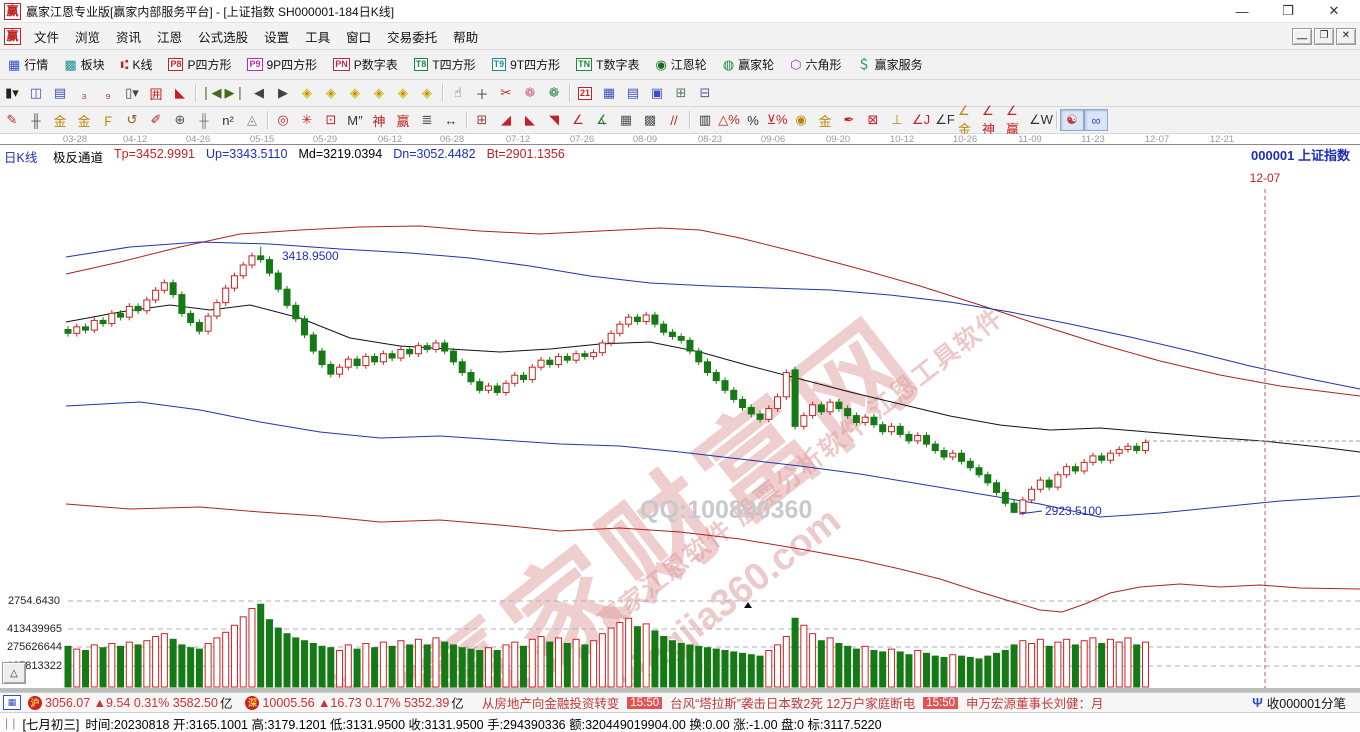 This screenshot has height=732, width=1360. I want to click on drag-hand-icon: ☝, so click(458, 92).